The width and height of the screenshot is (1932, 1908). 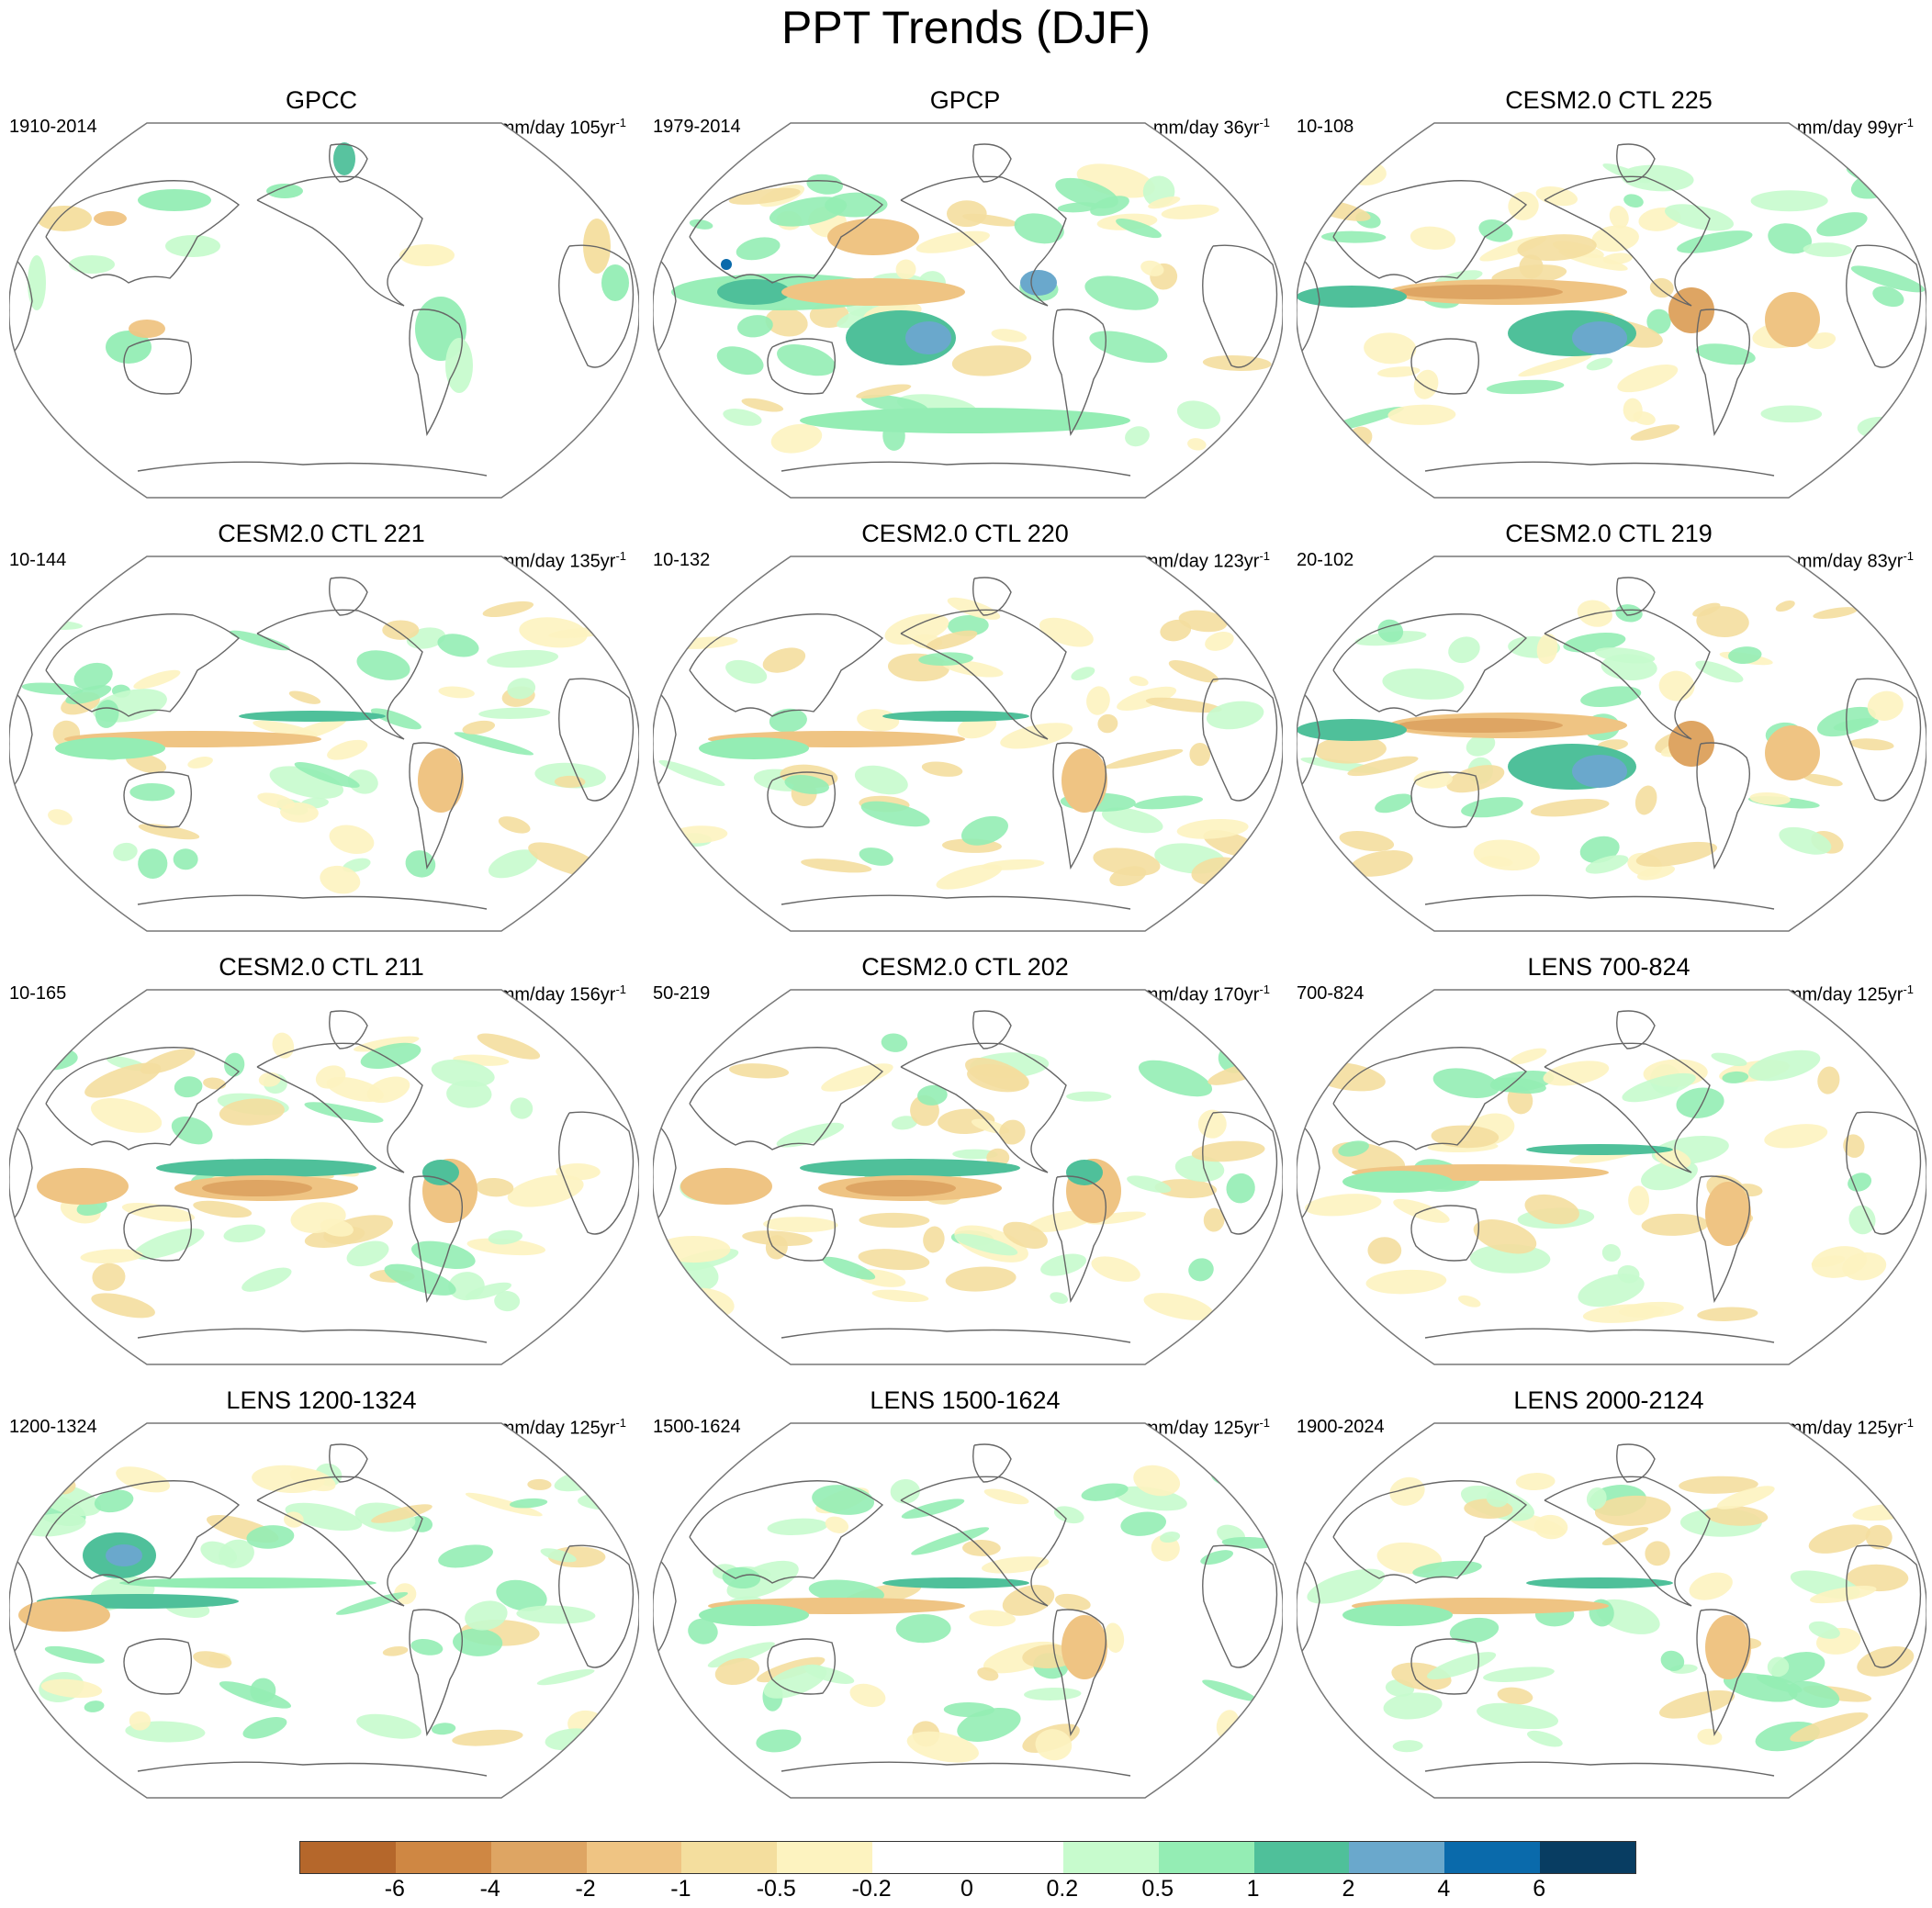 I want to click on panel-title: GPCC, so click(x=321, y=100).